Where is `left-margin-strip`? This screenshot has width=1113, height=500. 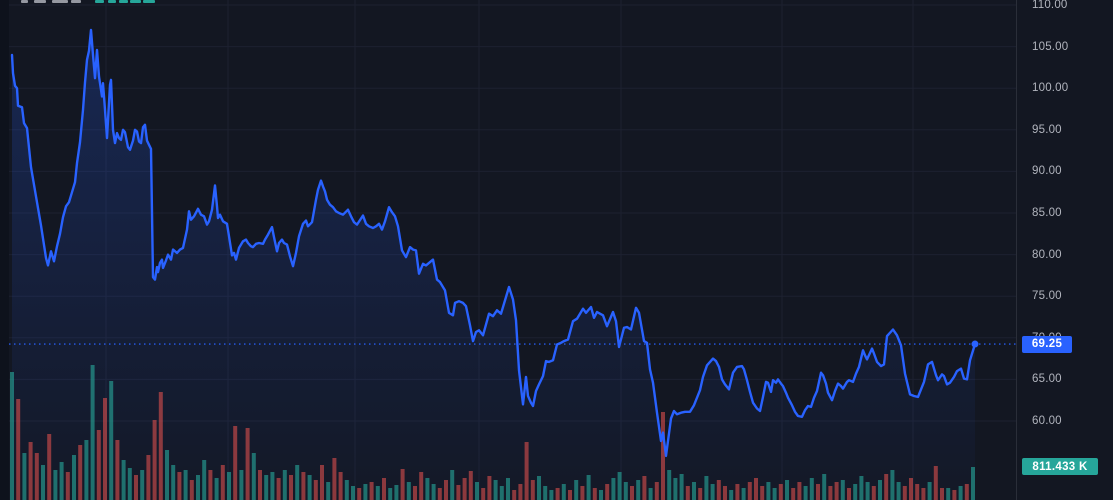 left-margin-strip is located at coordinates (4, 250).